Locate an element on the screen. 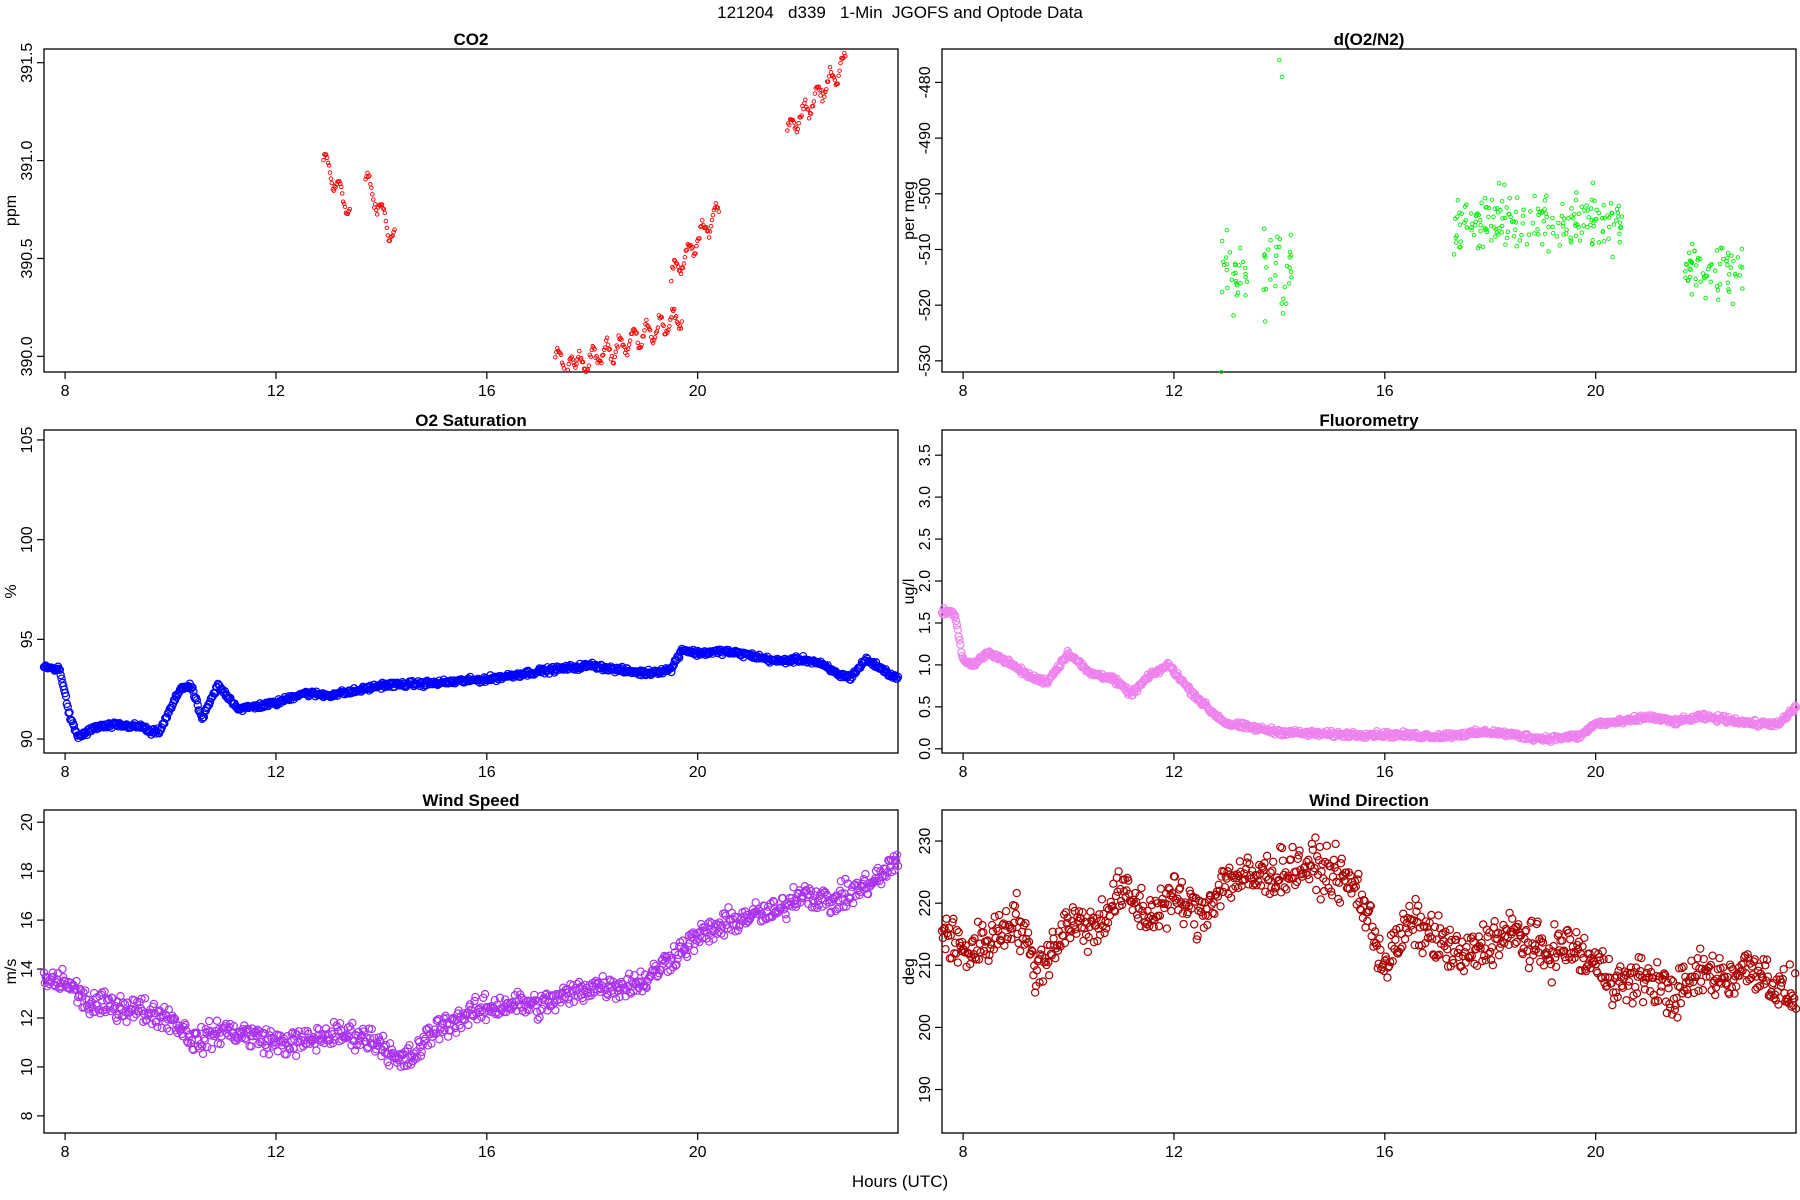 The height and width of the screenshot is (1200, 1800). wspd-x-tick-label: 20 is located at coordinates (698, 1152).